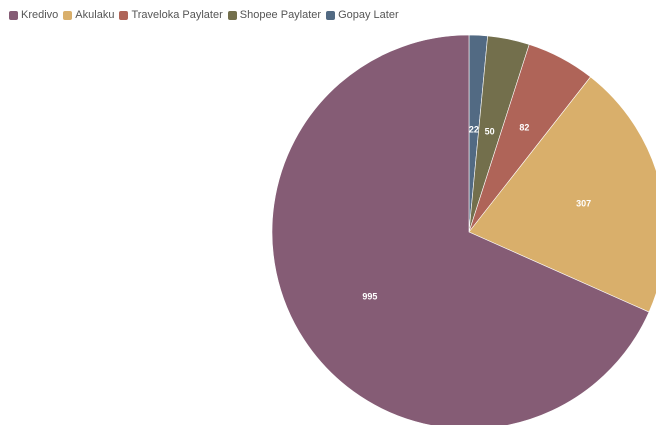 Image resolution: width=656 pixels, height=425 pixels. I want to click on legend-label: Akulaku, so click(95, 15).